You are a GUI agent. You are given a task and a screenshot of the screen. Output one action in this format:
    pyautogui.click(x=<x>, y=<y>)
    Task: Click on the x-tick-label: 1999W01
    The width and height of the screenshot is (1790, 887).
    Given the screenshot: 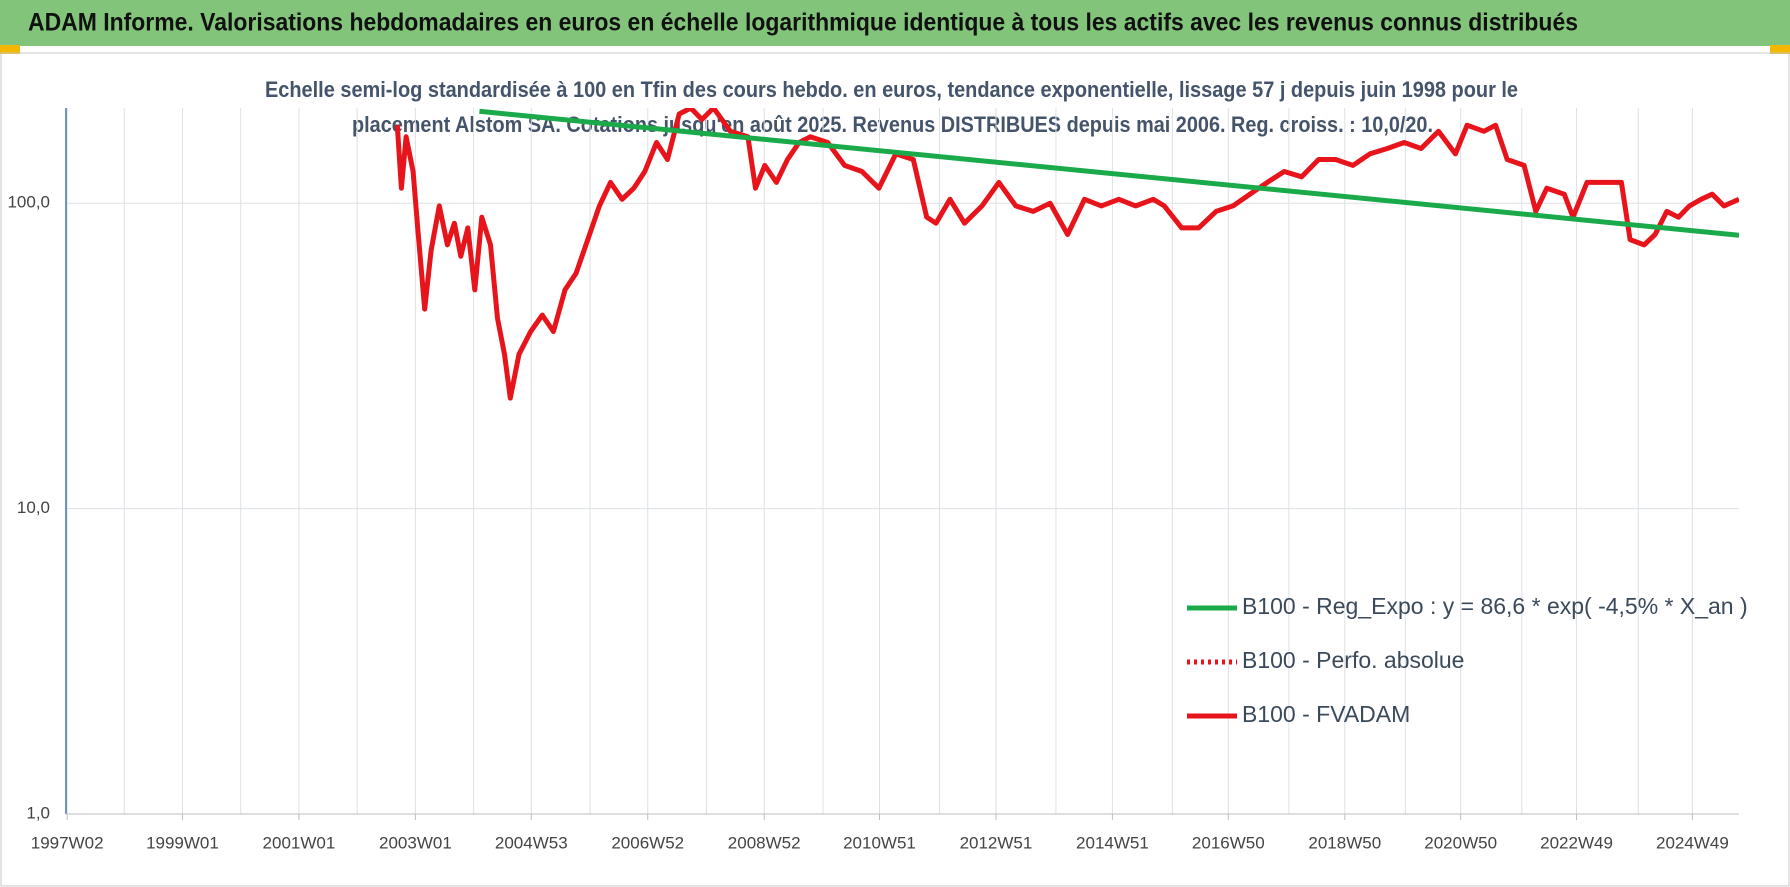 What is the action you would take?
    pyautogui.click(x=182, y=842)
    